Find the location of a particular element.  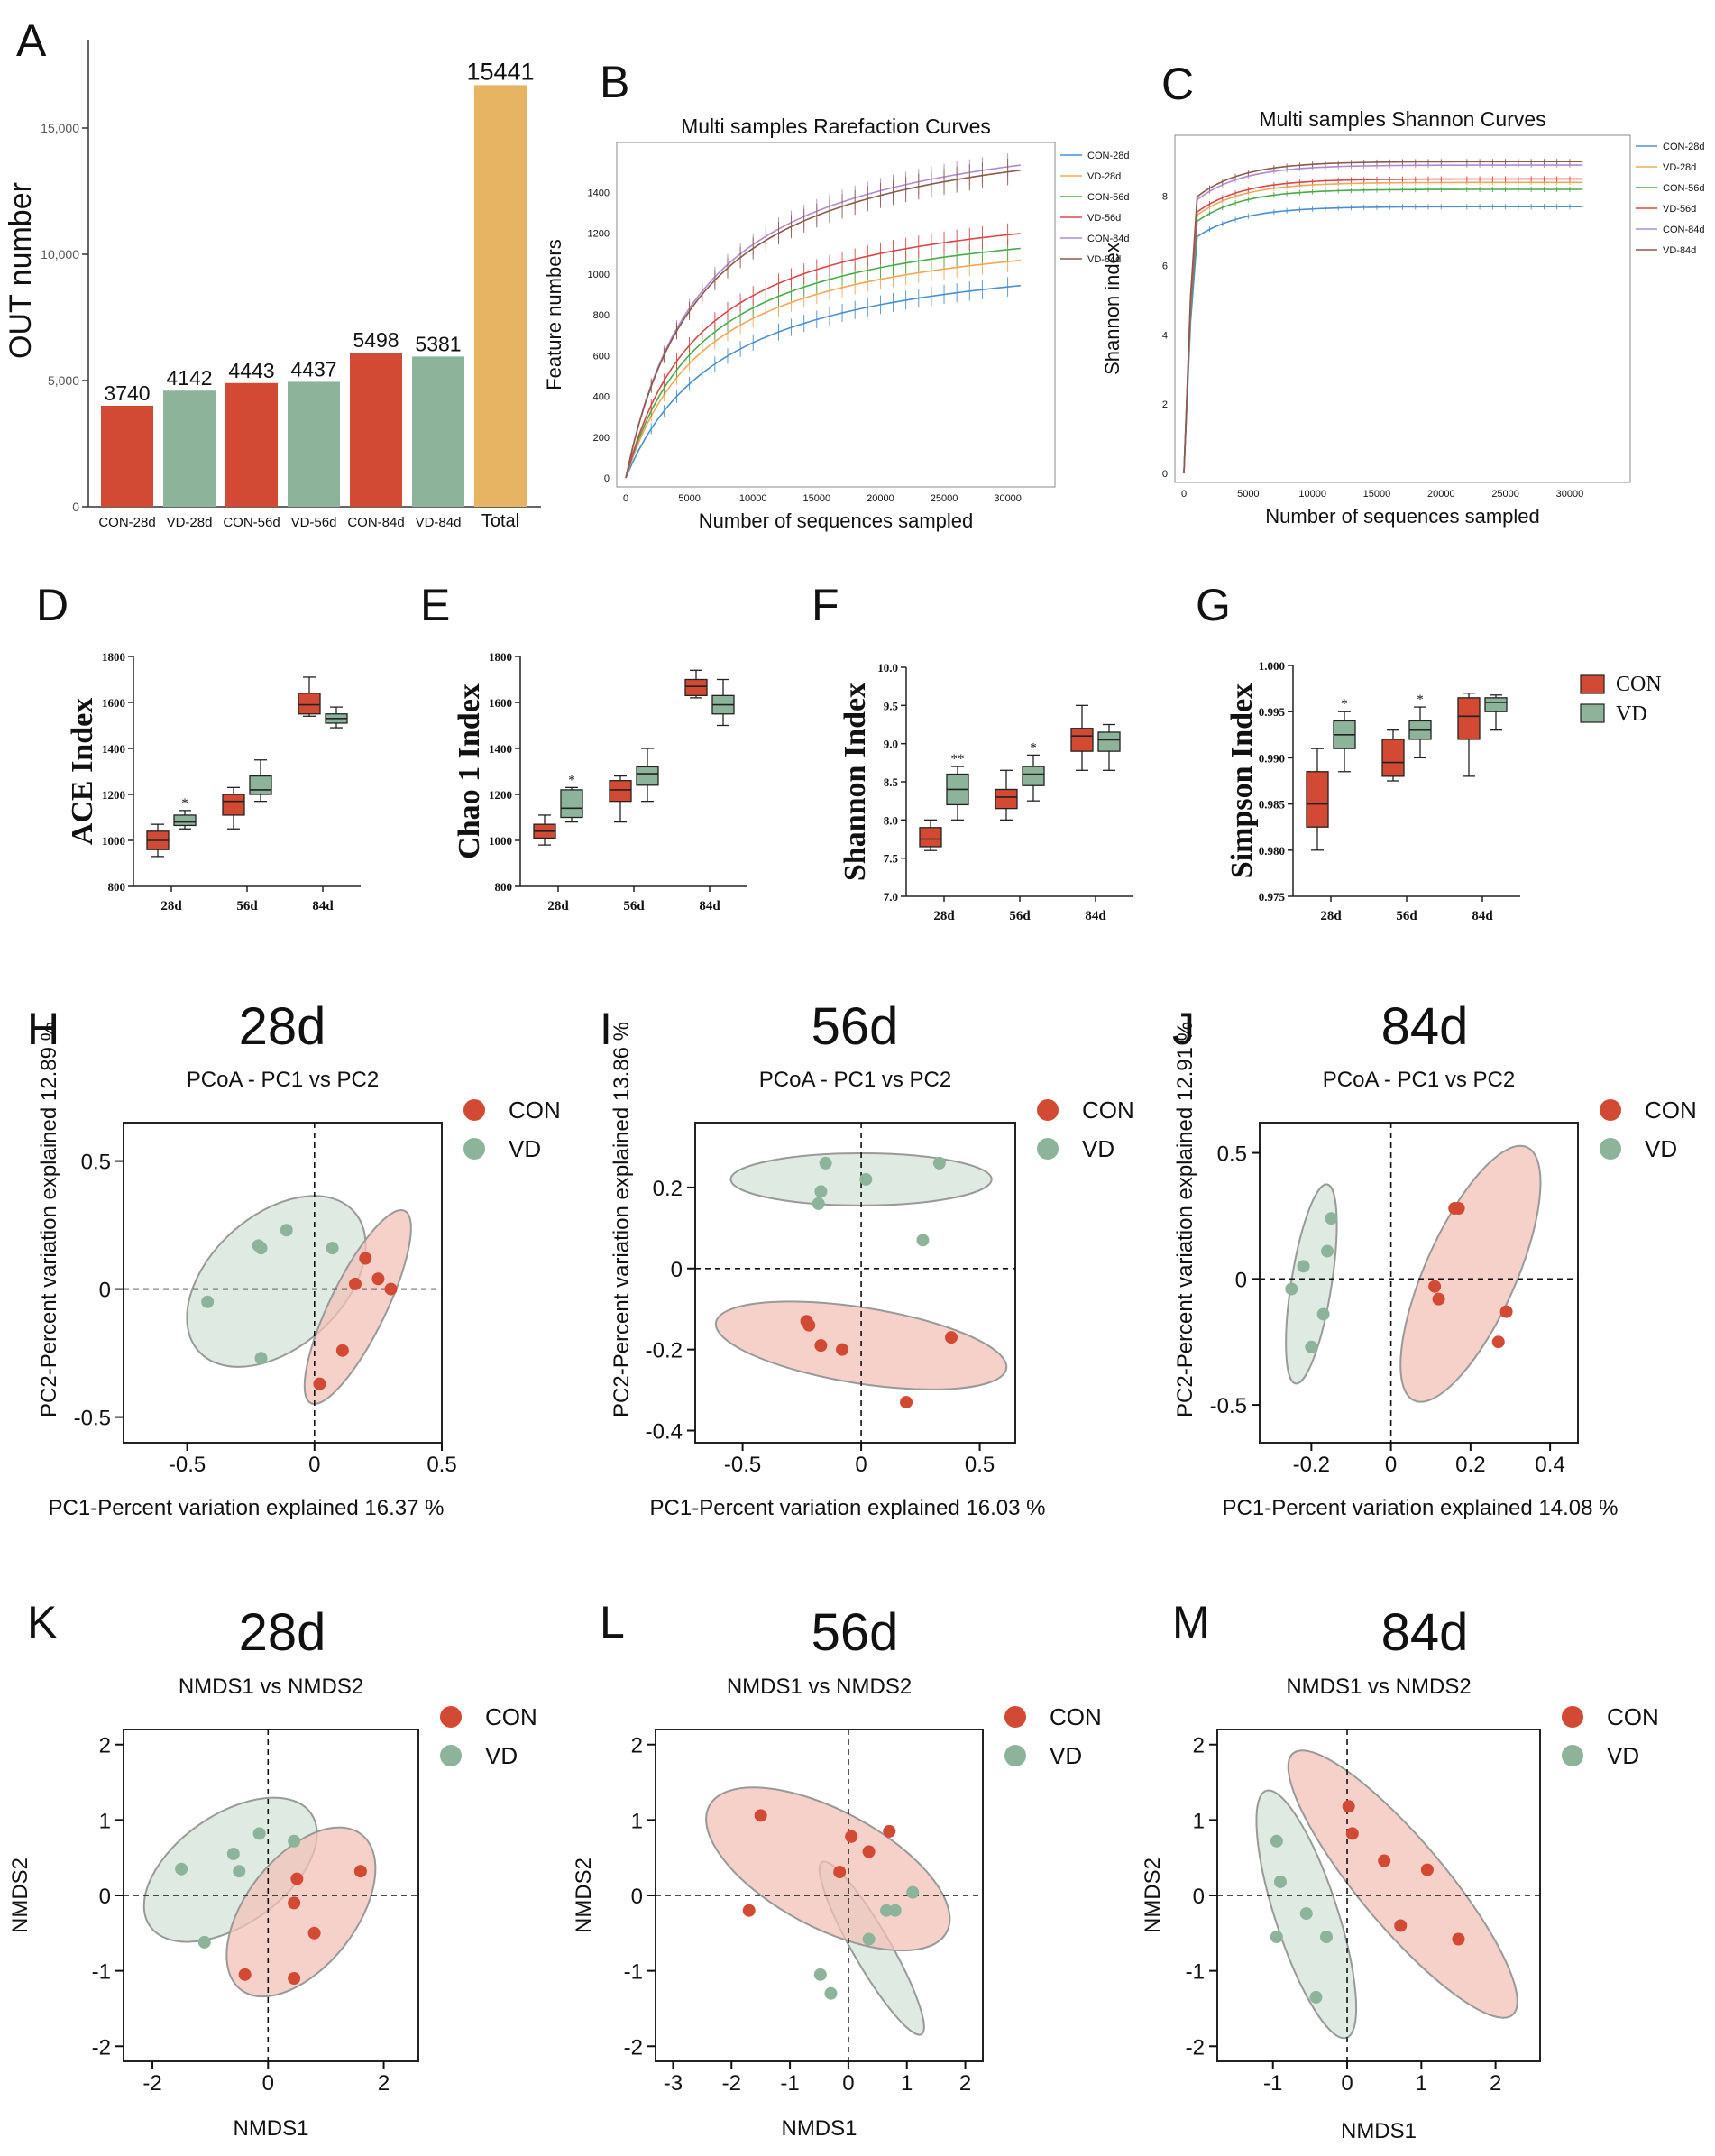

y-axis-label: NMDS2 is located at coordinates (20, 1895).